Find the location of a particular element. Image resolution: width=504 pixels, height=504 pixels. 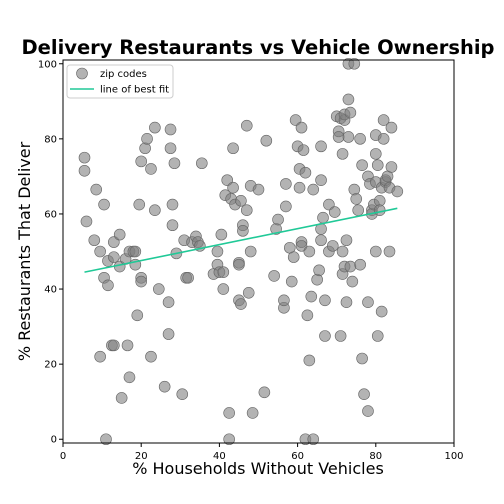

x-tick-label: 40 is located at coordinates (219, 456).